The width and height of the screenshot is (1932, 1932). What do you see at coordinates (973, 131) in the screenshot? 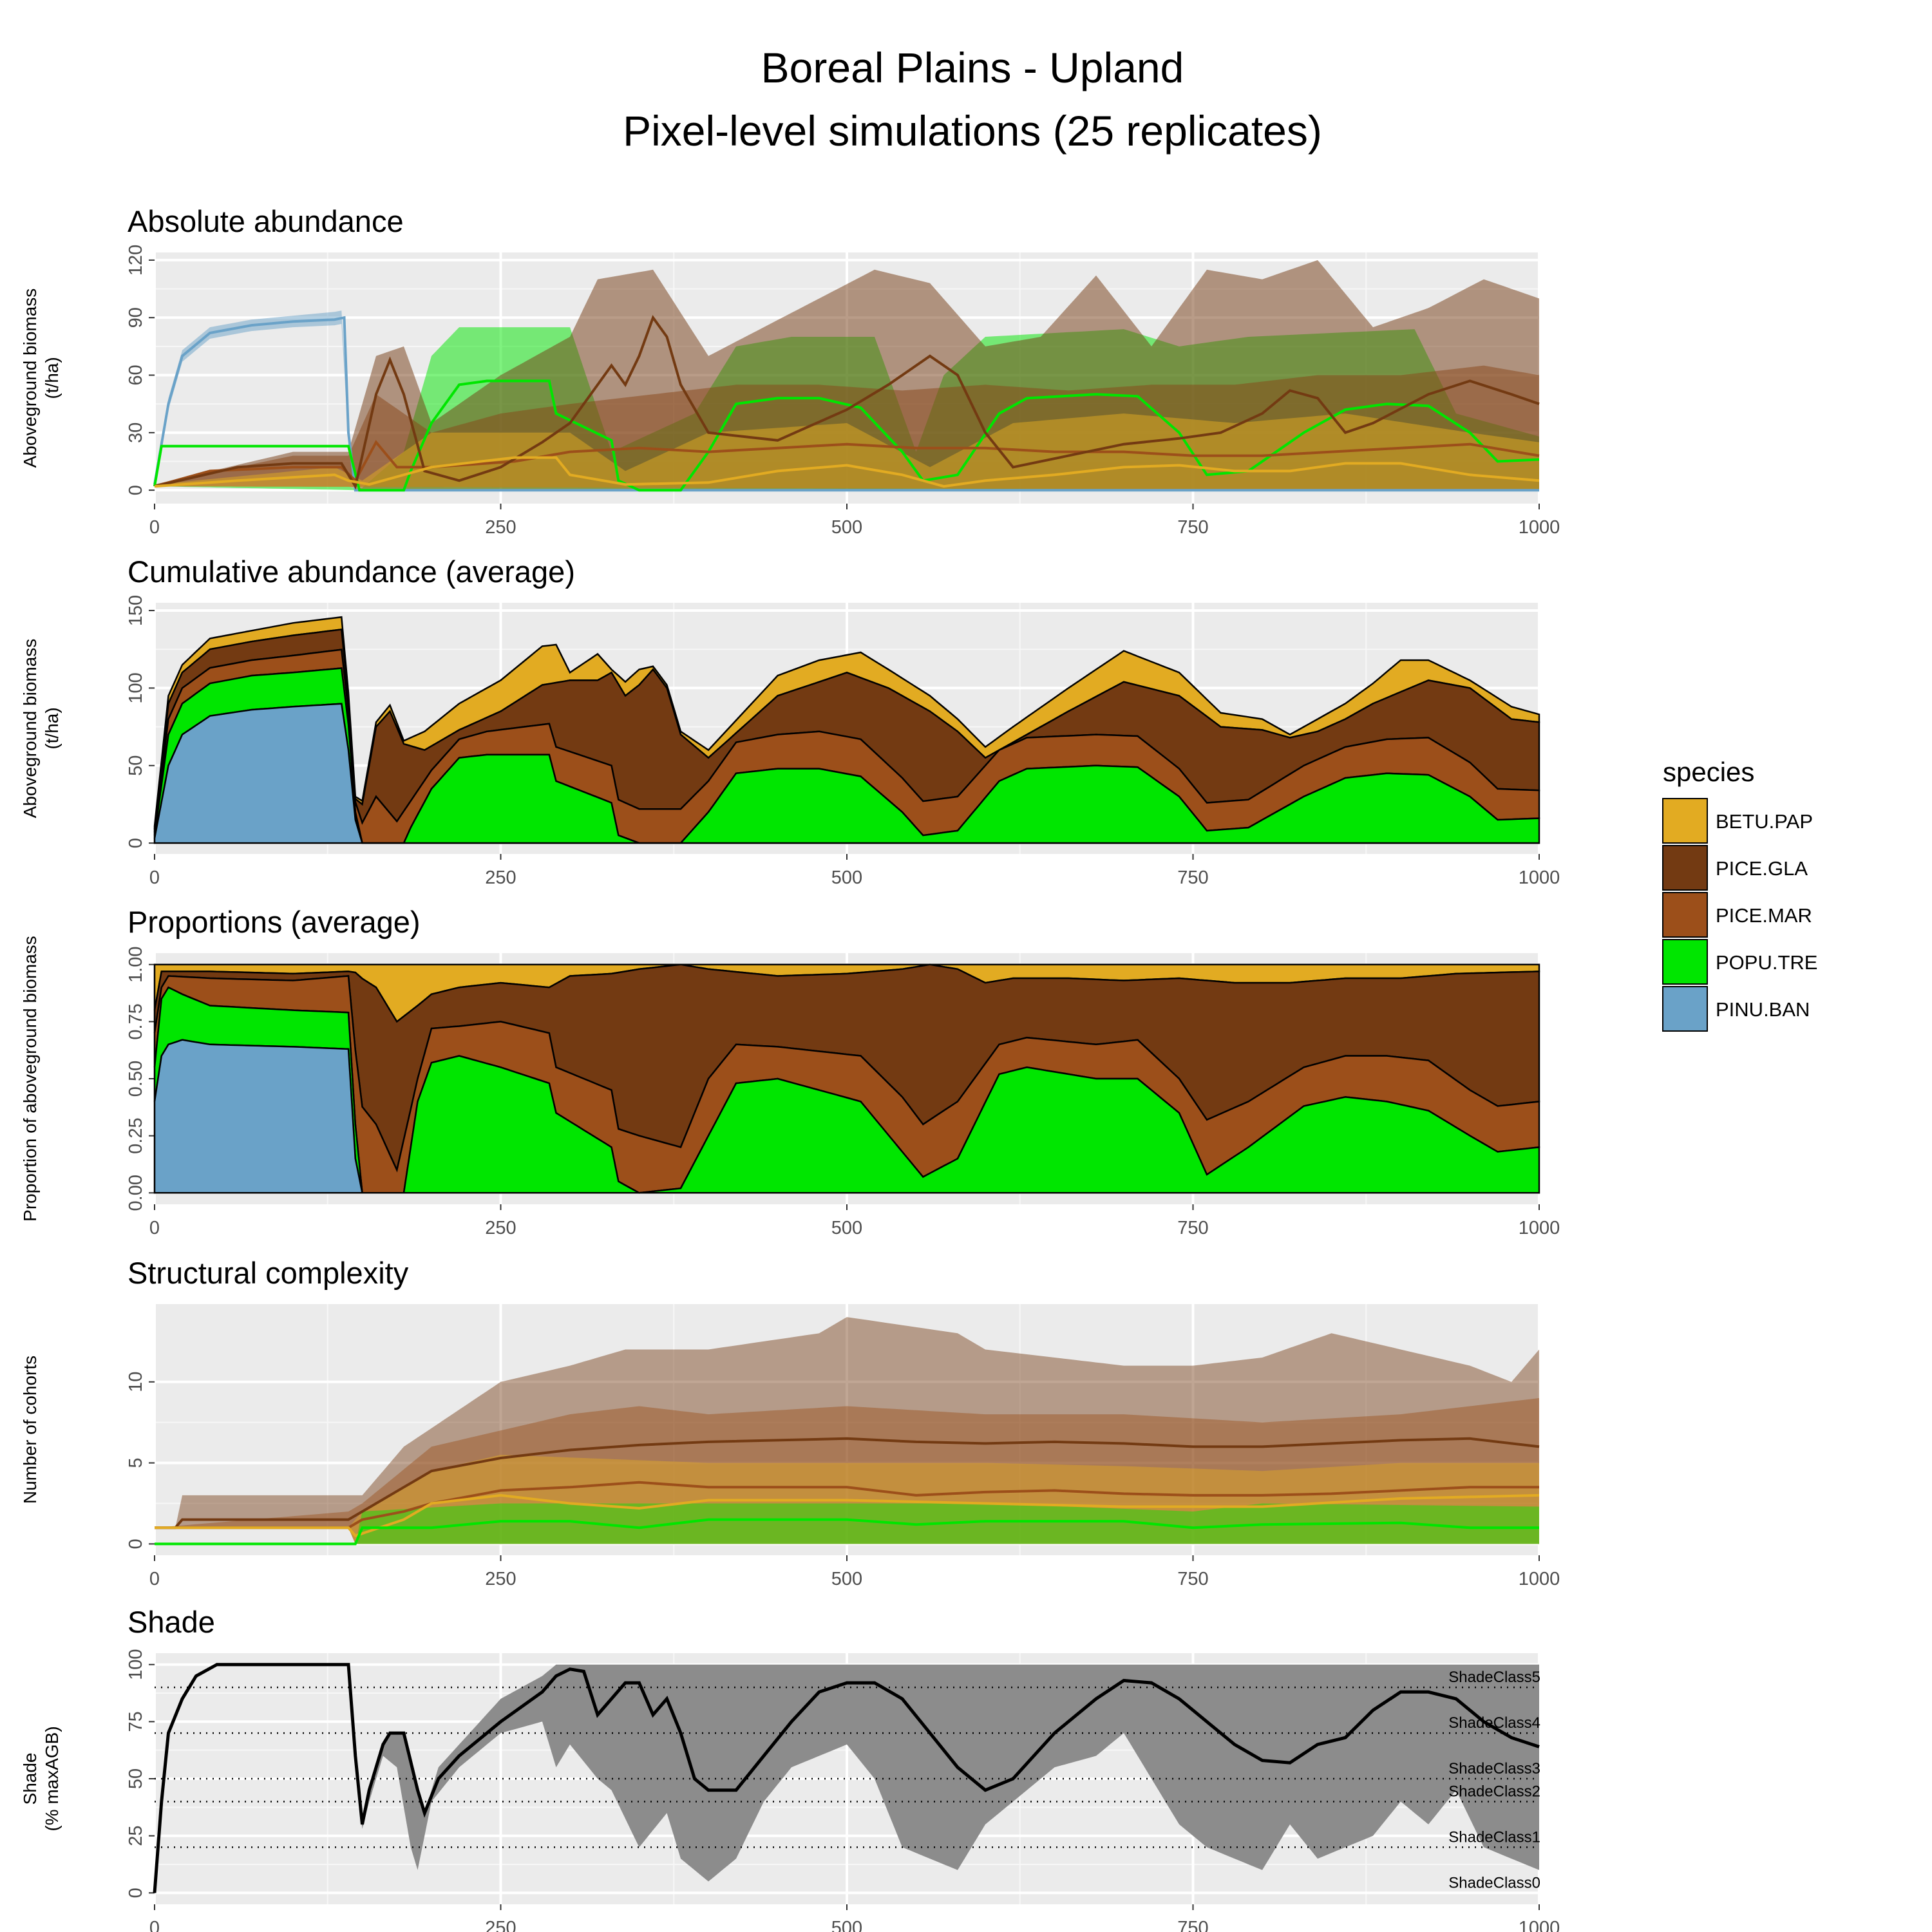
I see `figure-title-line2: Pixel-level simulations (25 replicates)` at bounding box center [973, 131].